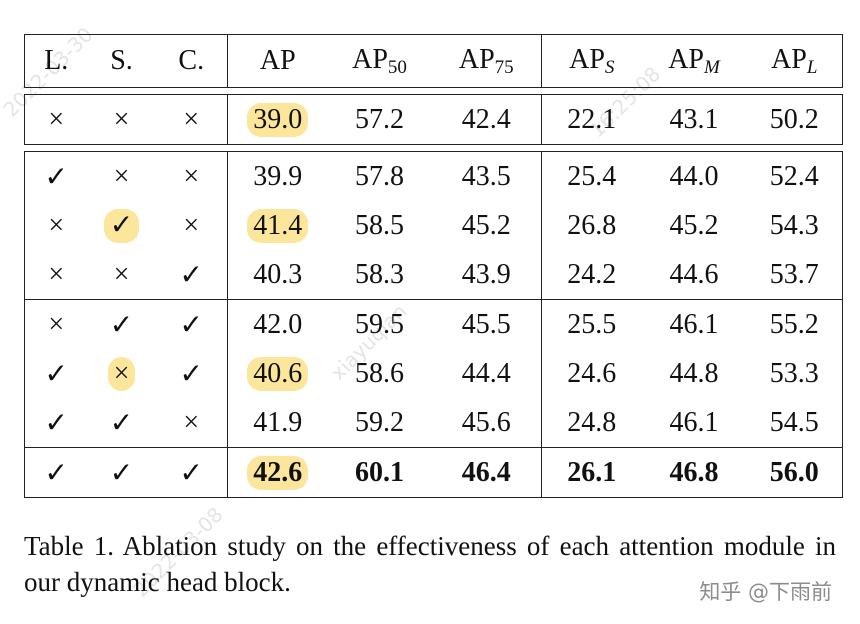  I want to click on table-row: ✓ ✓ × 41.9 59.2 45.6 24.8 46.1 54.5, so click(433, 423).